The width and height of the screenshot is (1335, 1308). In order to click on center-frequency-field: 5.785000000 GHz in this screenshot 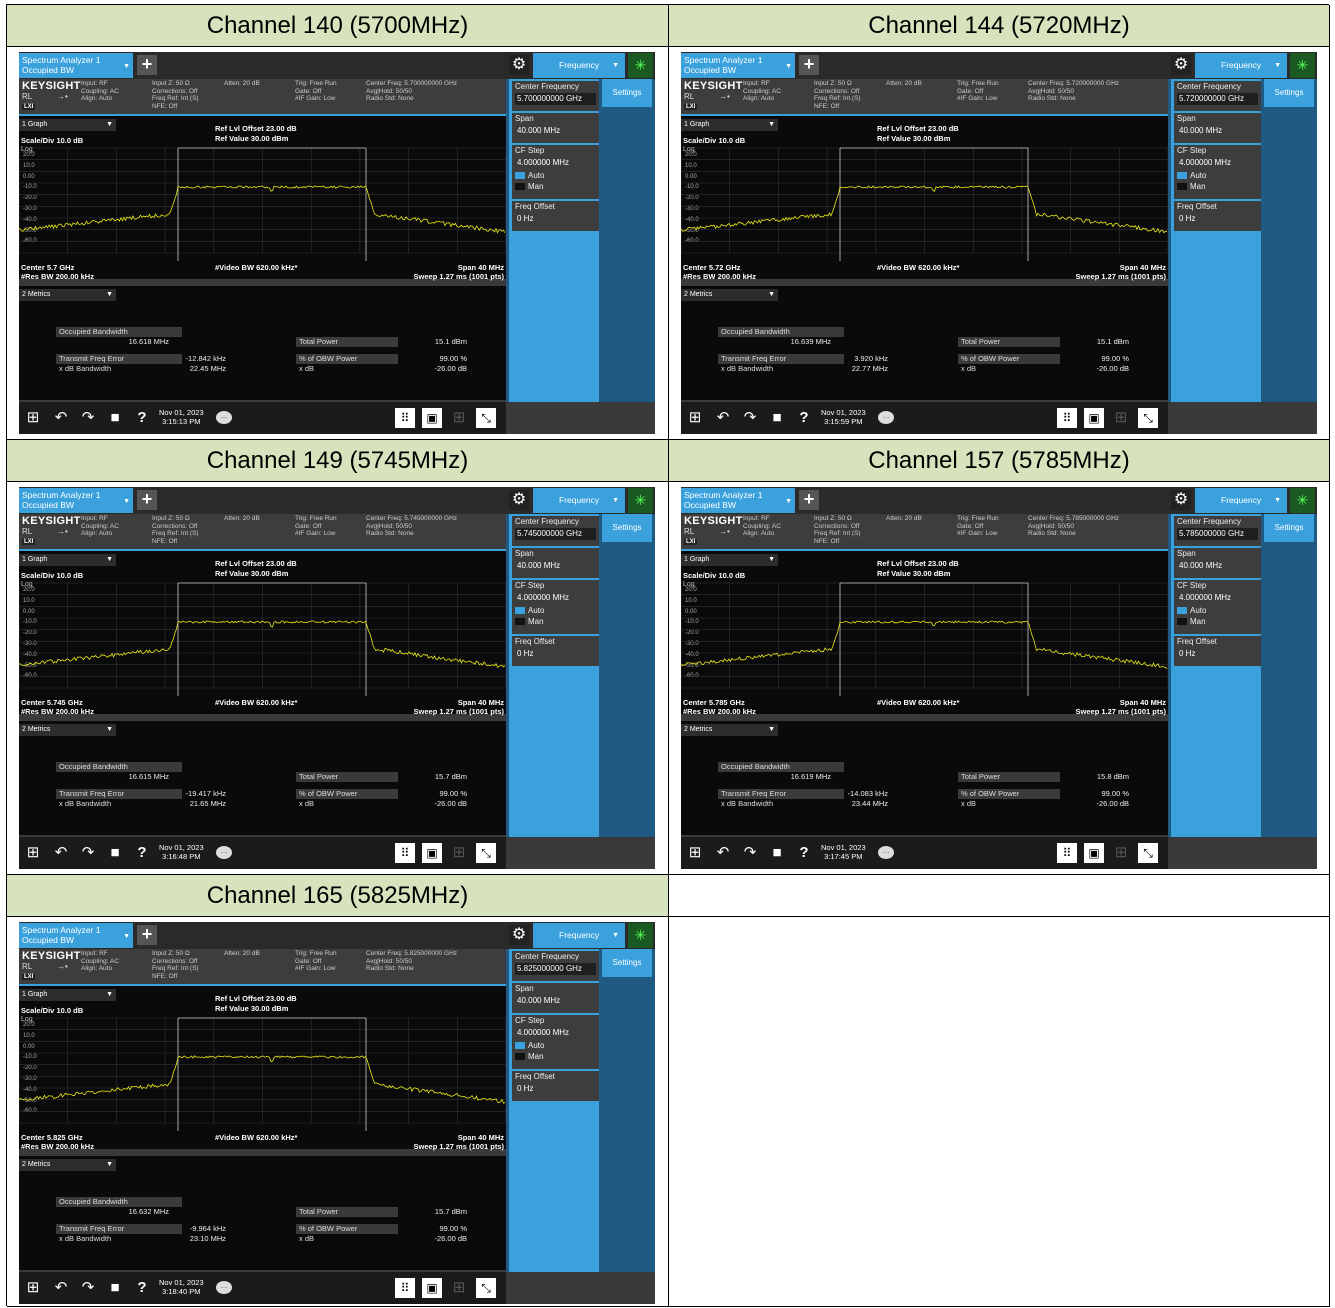, I will do `click(1217, 534)`.